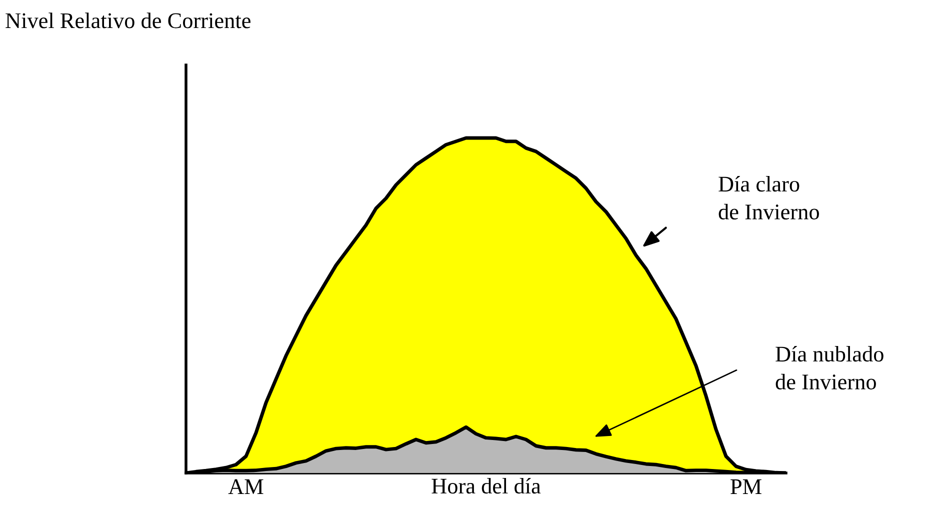 This screenshot has width=935, height=520. What do you see at coordinates (746, 486) in the screenshot?
I see `x-tick-label: PM` at bounding box center [746, 486].